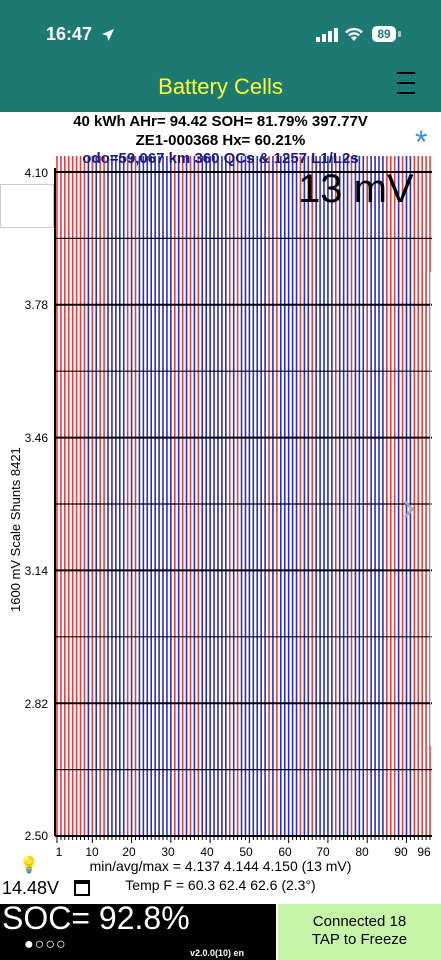  What do you see at coordinates (207, 852) in the screenshot?
I see `x-tick-label: 40` at bounding box center [207, 852].